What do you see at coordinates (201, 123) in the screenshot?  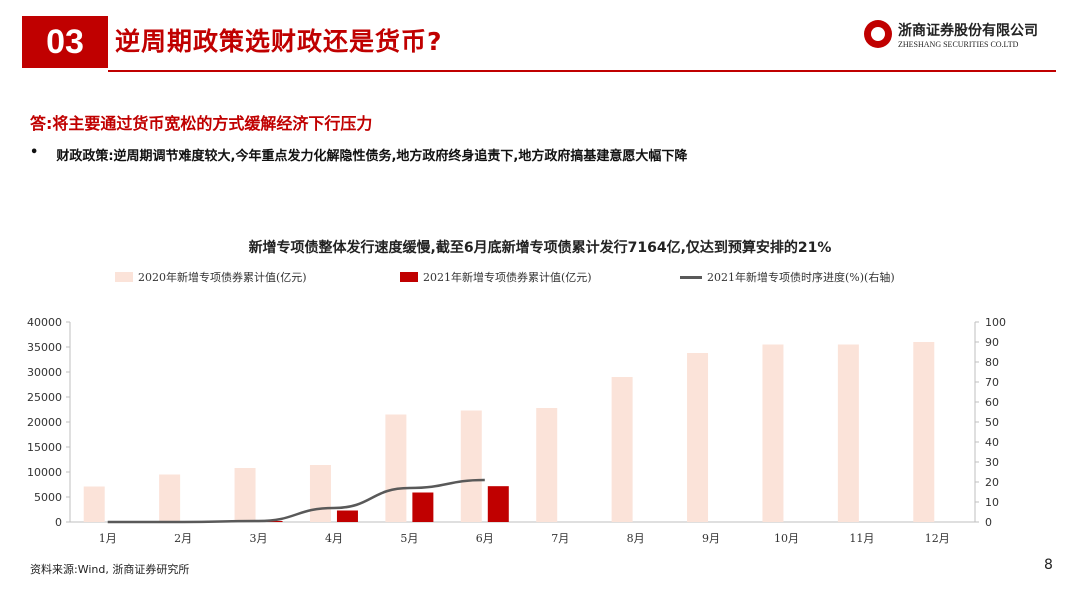 I see `answer-heading: 答:将主要通过货币宽松的方式缓解经济下行压力` at bounding box center [201, 123].